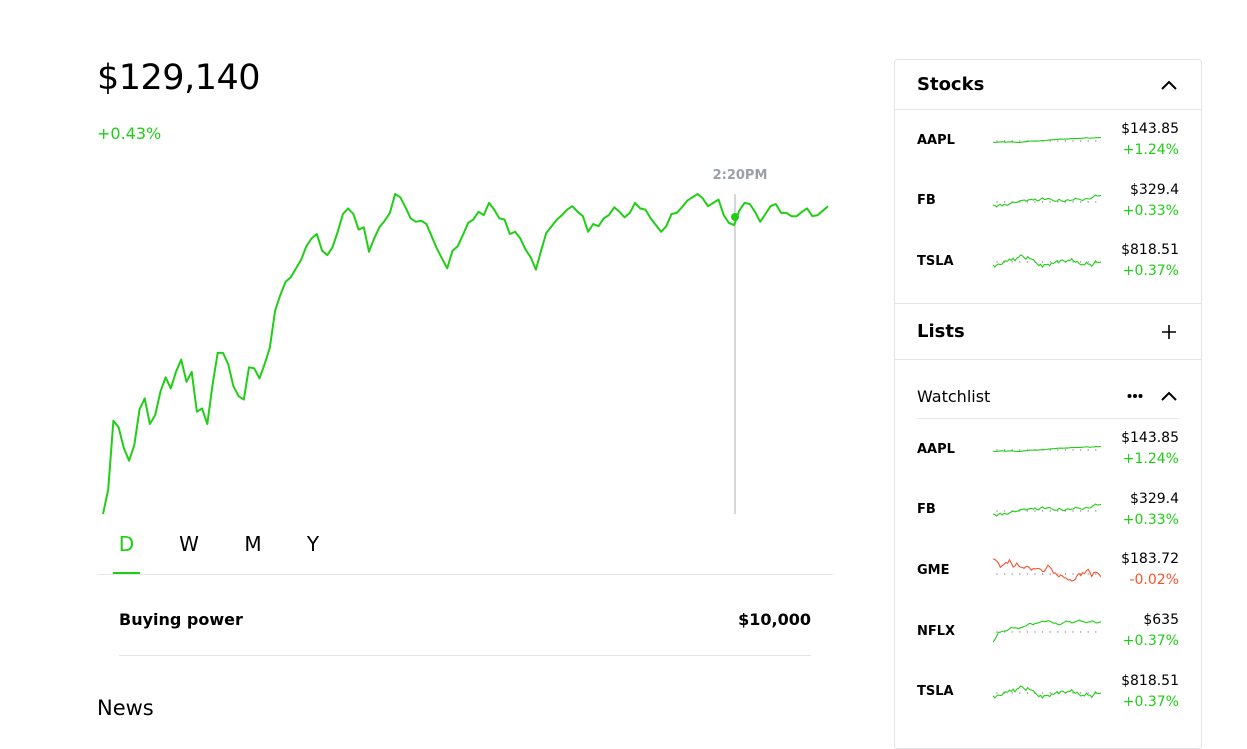  I want to click on stock-ticker: NFLX, so click(936, 631).